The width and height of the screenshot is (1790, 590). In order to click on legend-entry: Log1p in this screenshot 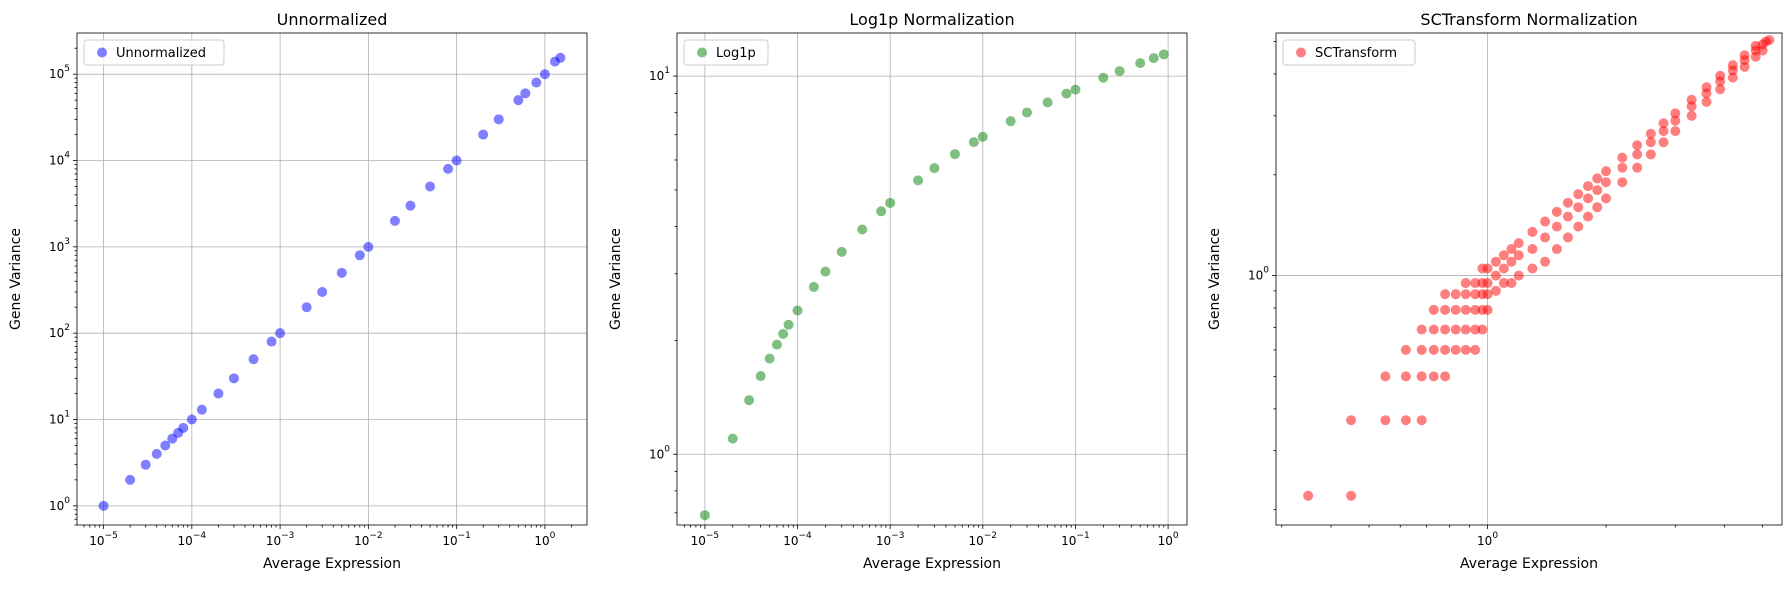, I will do `click(736, 53)`.